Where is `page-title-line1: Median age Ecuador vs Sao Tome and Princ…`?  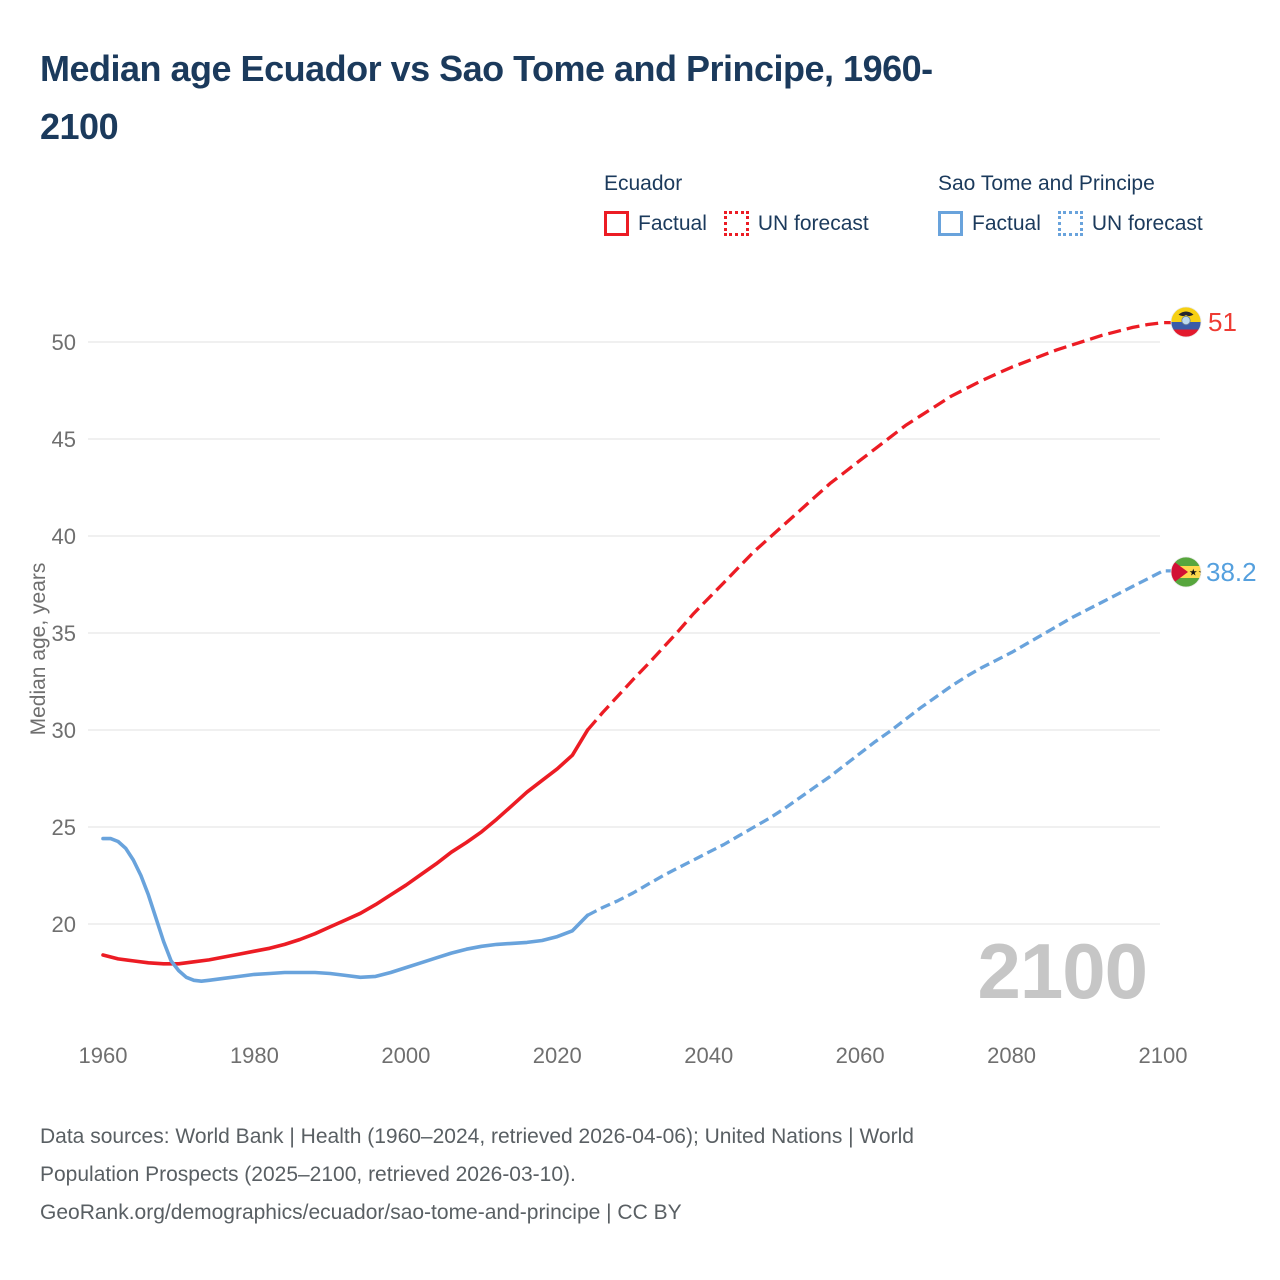
page-title-line1: Median age Ecuador vs Sao Tome and Princ… is located at coordinates (486, 68).